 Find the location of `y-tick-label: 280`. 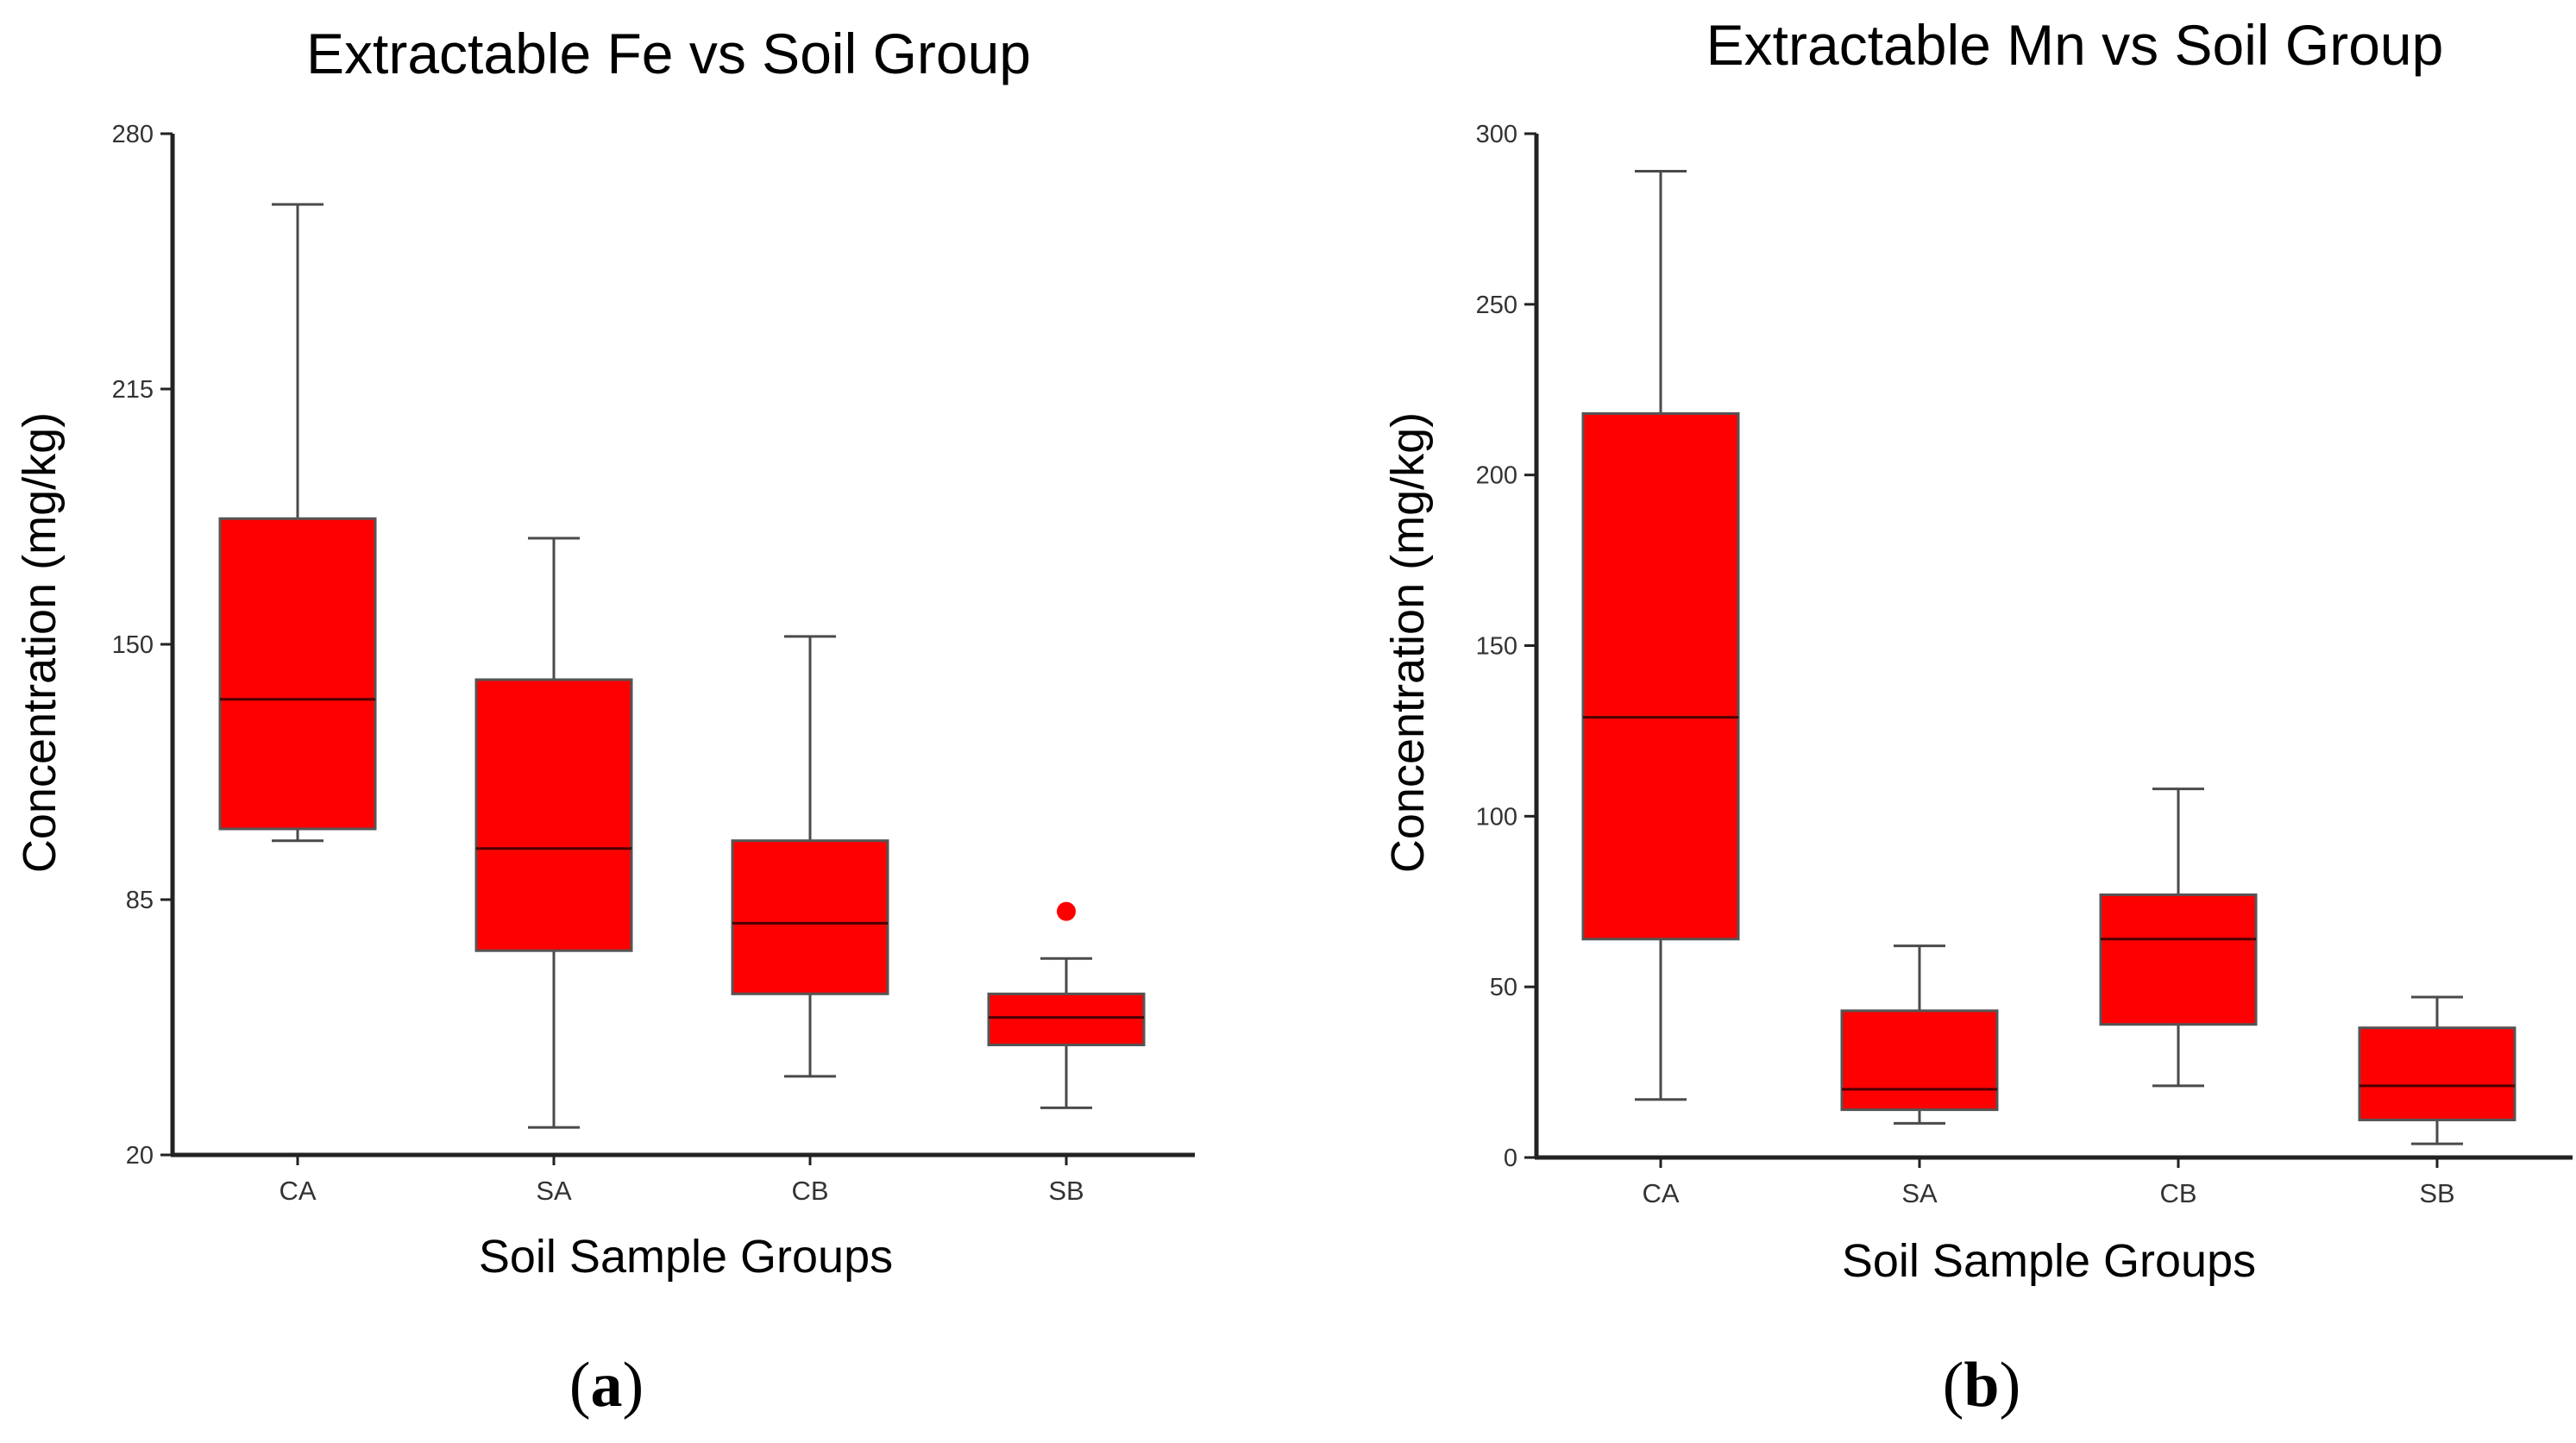

y-tick-label: 280 is located at coordinates (133, 134).